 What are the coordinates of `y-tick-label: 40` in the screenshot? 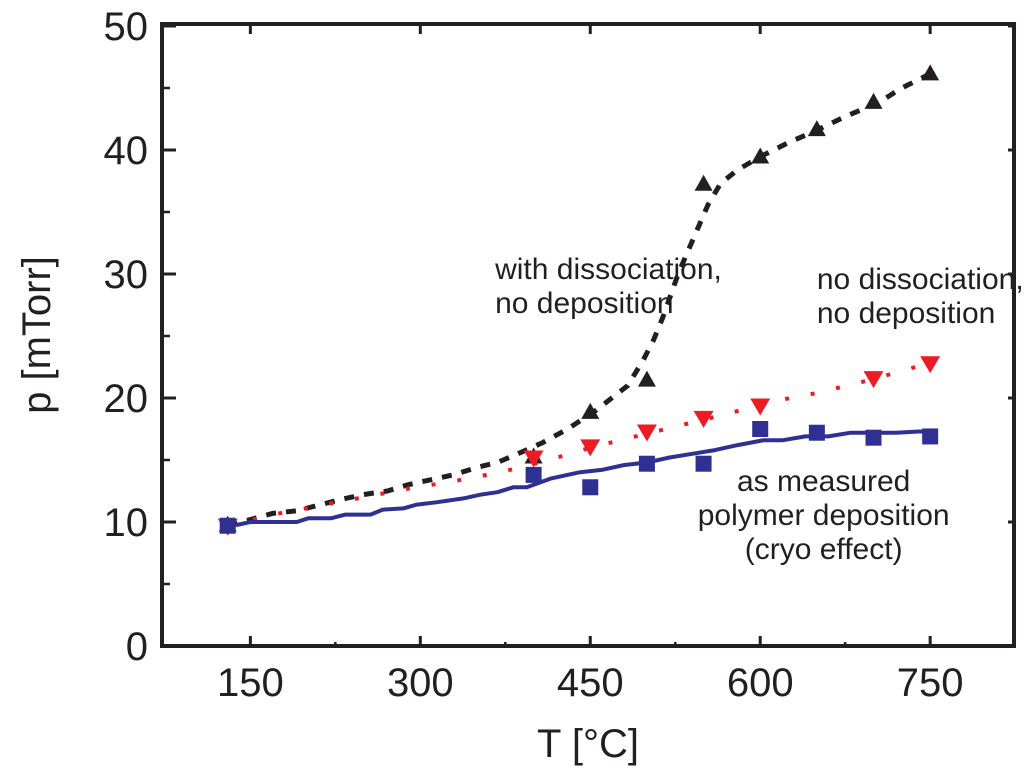 It's located at (126, 151).